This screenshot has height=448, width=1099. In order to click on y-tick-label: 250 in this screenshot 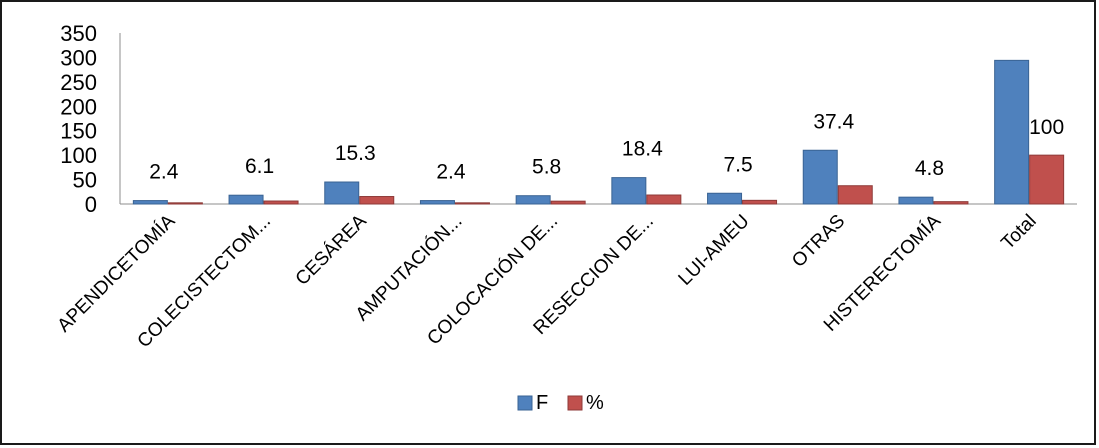, I will do `click(78, 82)`.